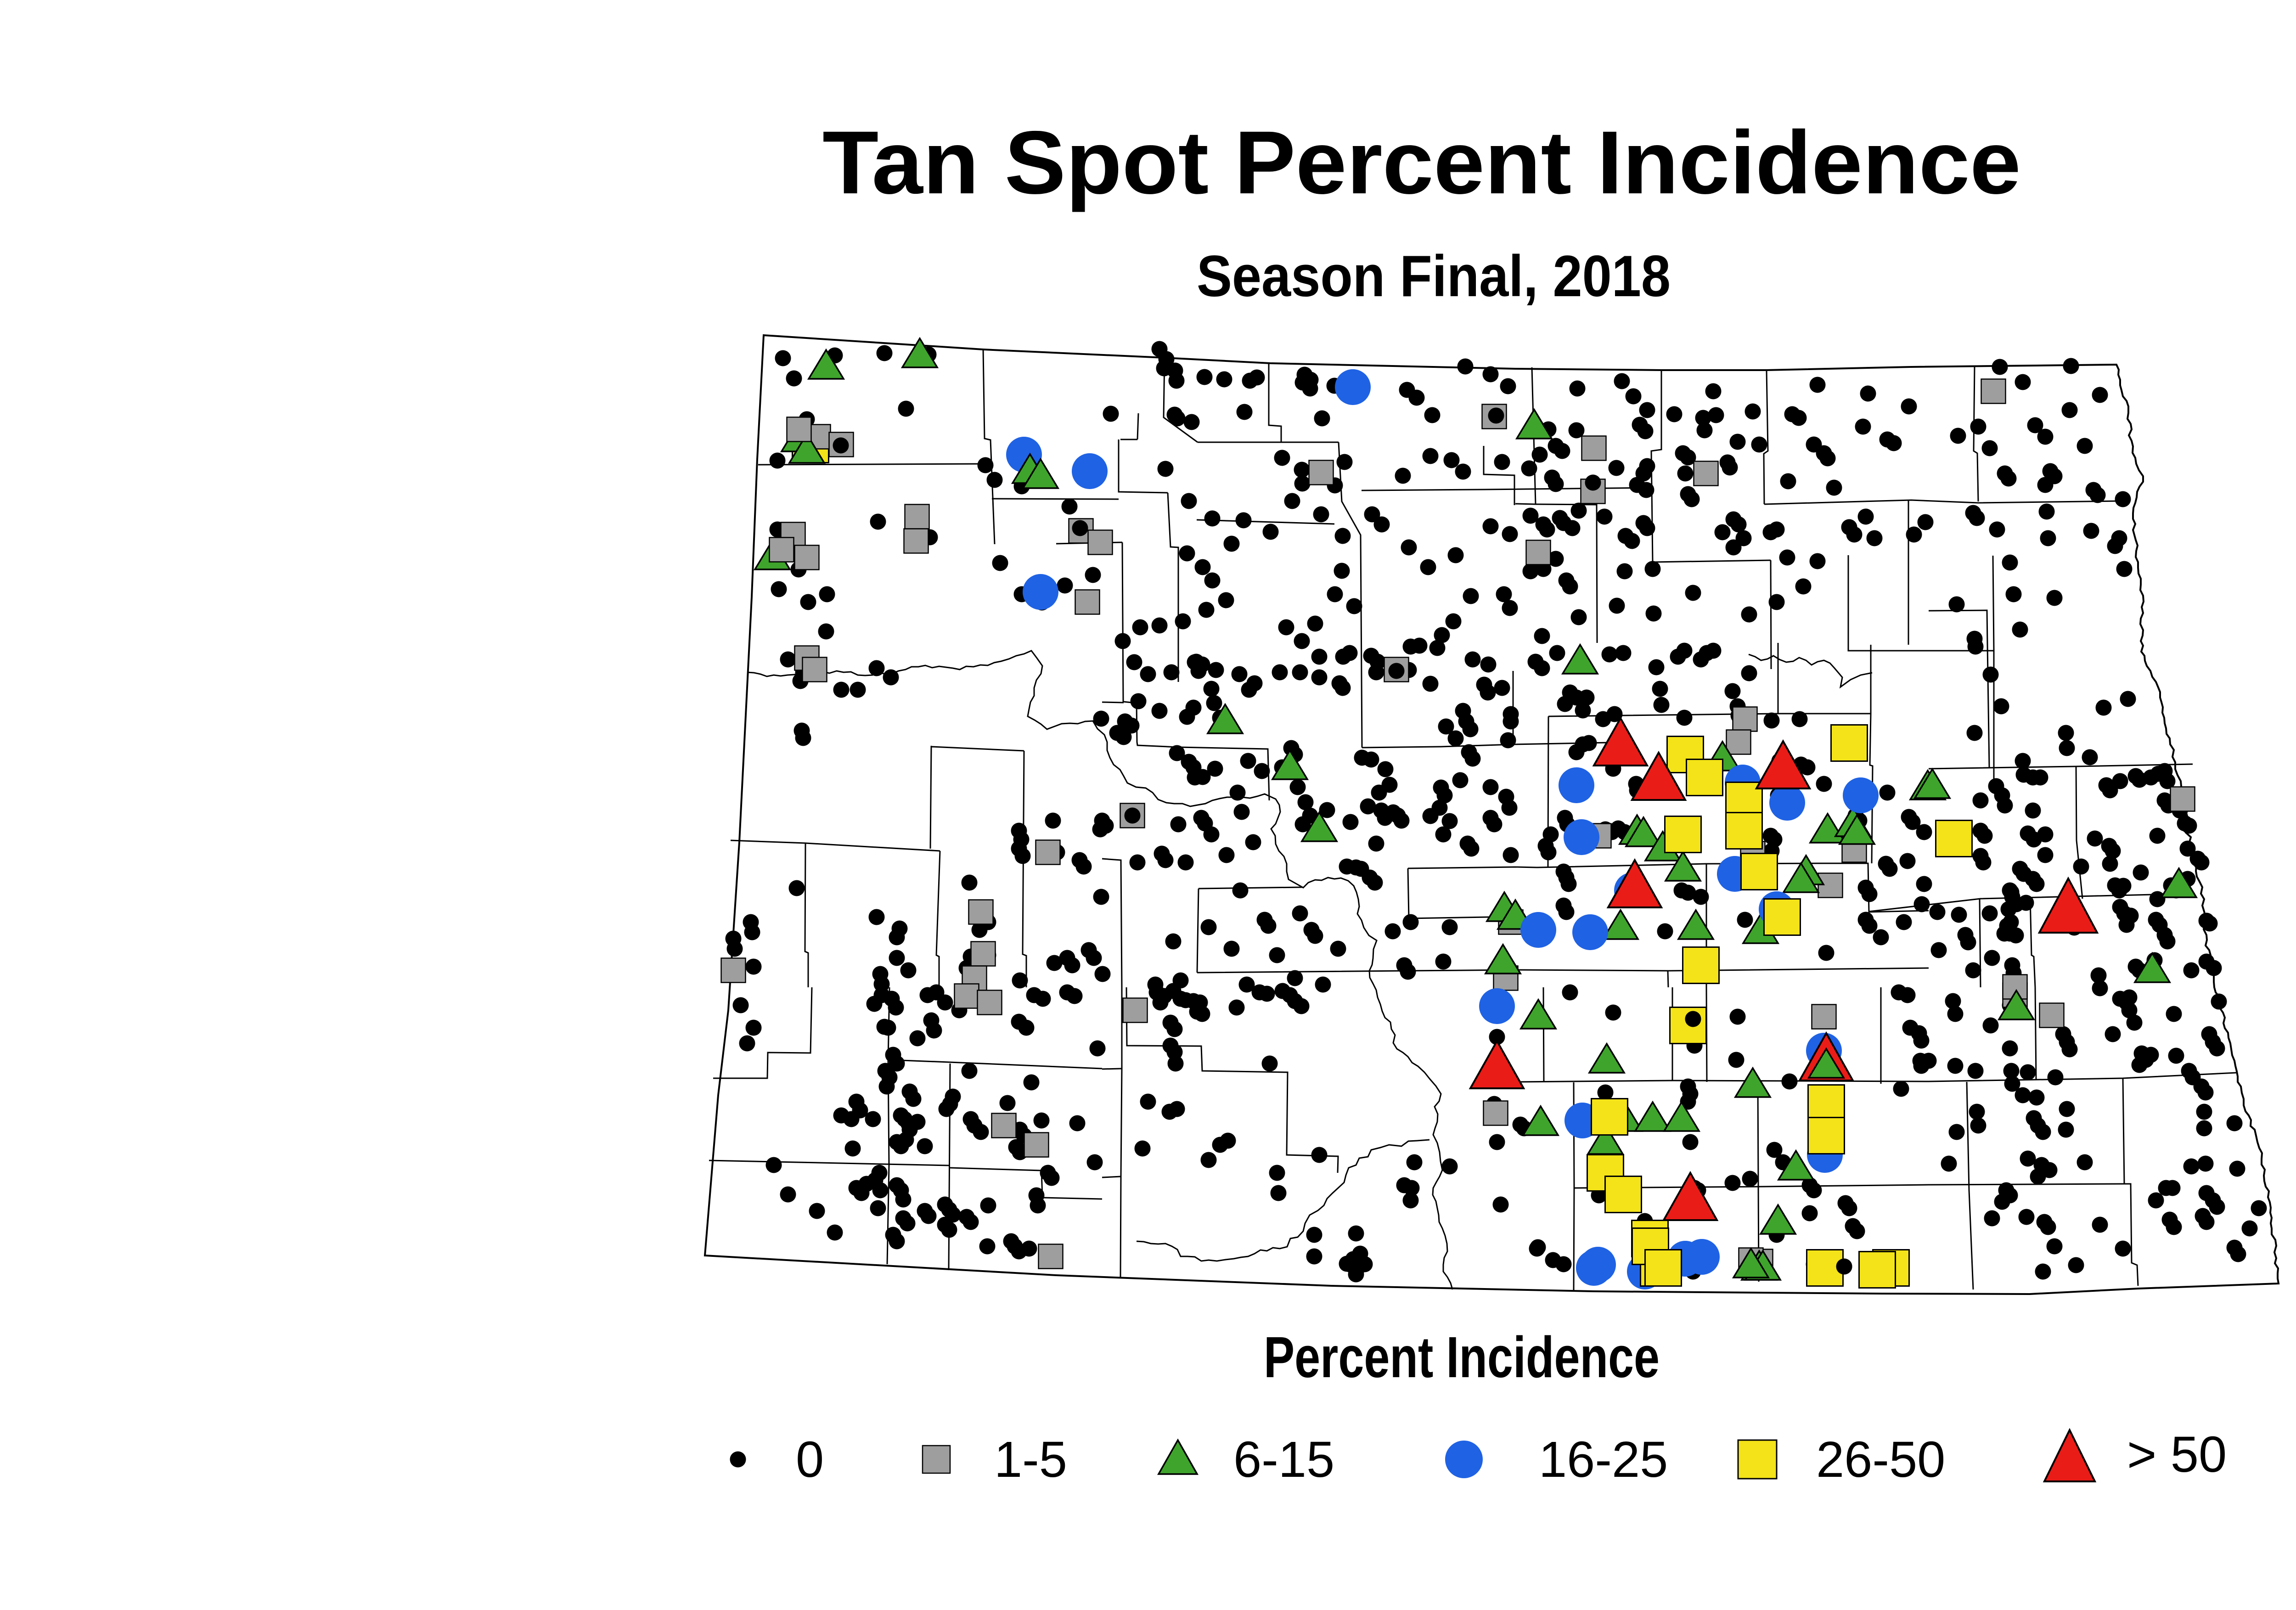  What do you see at coordinates (1462, 1357) in the screenshot?
I see `svg-text: Percent Incidence` at bounding box center [1462, 1357].